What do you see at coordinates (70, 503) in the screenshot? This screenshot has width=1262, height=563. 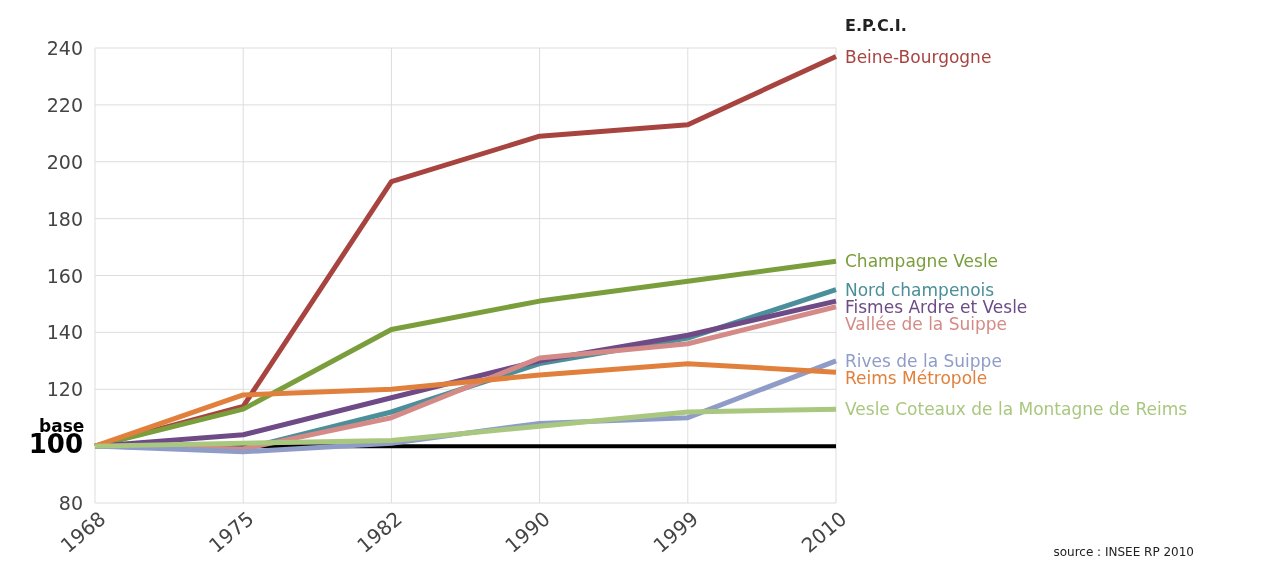 I see `y-tick-label: 80` at bounding box center [70, 503].